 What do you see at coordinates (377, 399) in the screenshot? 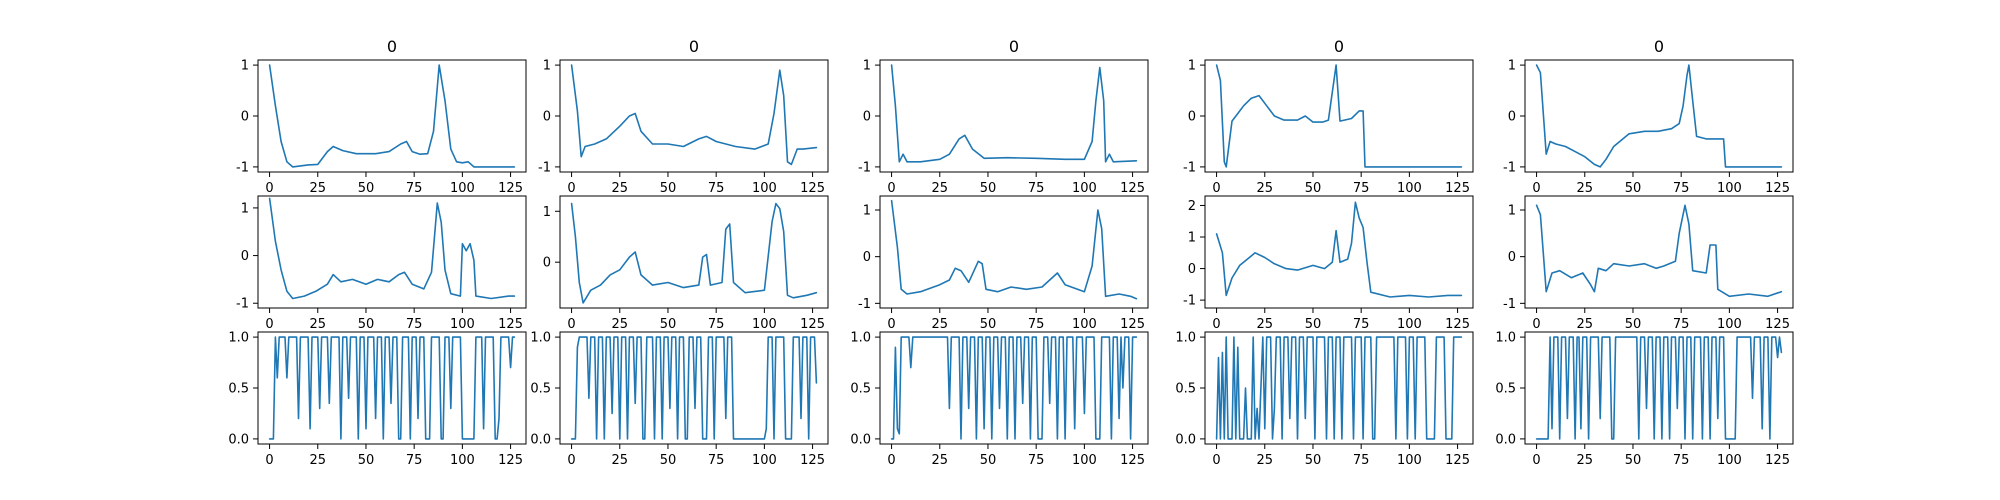
I see `subplot-r2-c0: 0 25 50 75 100 125 0.0 0.5 1.0` at bounding box center [377, 399].